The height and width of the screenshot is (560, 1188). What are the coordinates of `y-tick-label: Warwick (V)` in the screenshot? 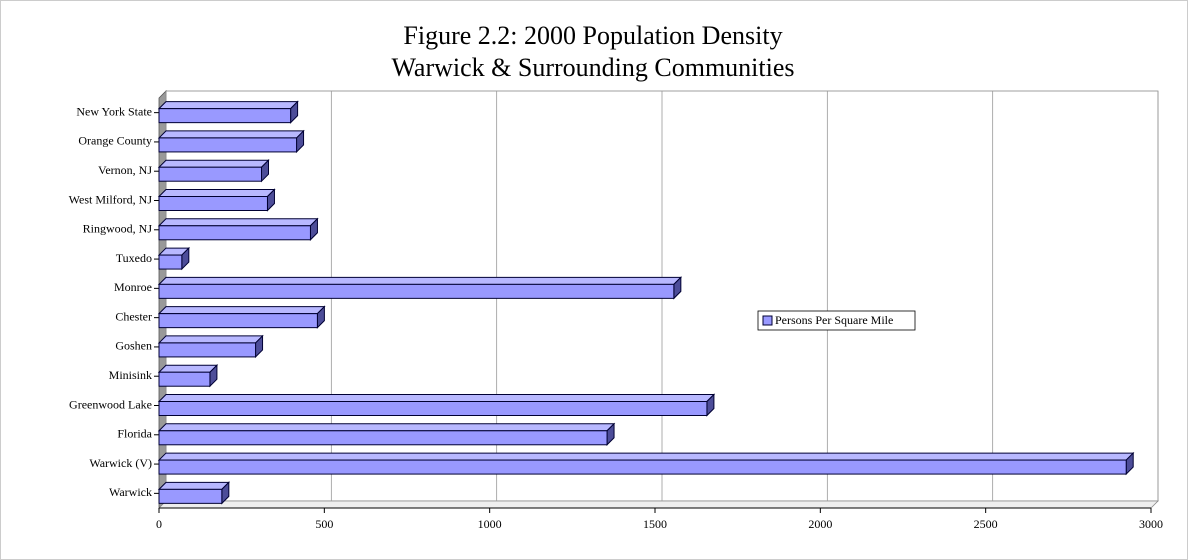 It's located at (120, 463).